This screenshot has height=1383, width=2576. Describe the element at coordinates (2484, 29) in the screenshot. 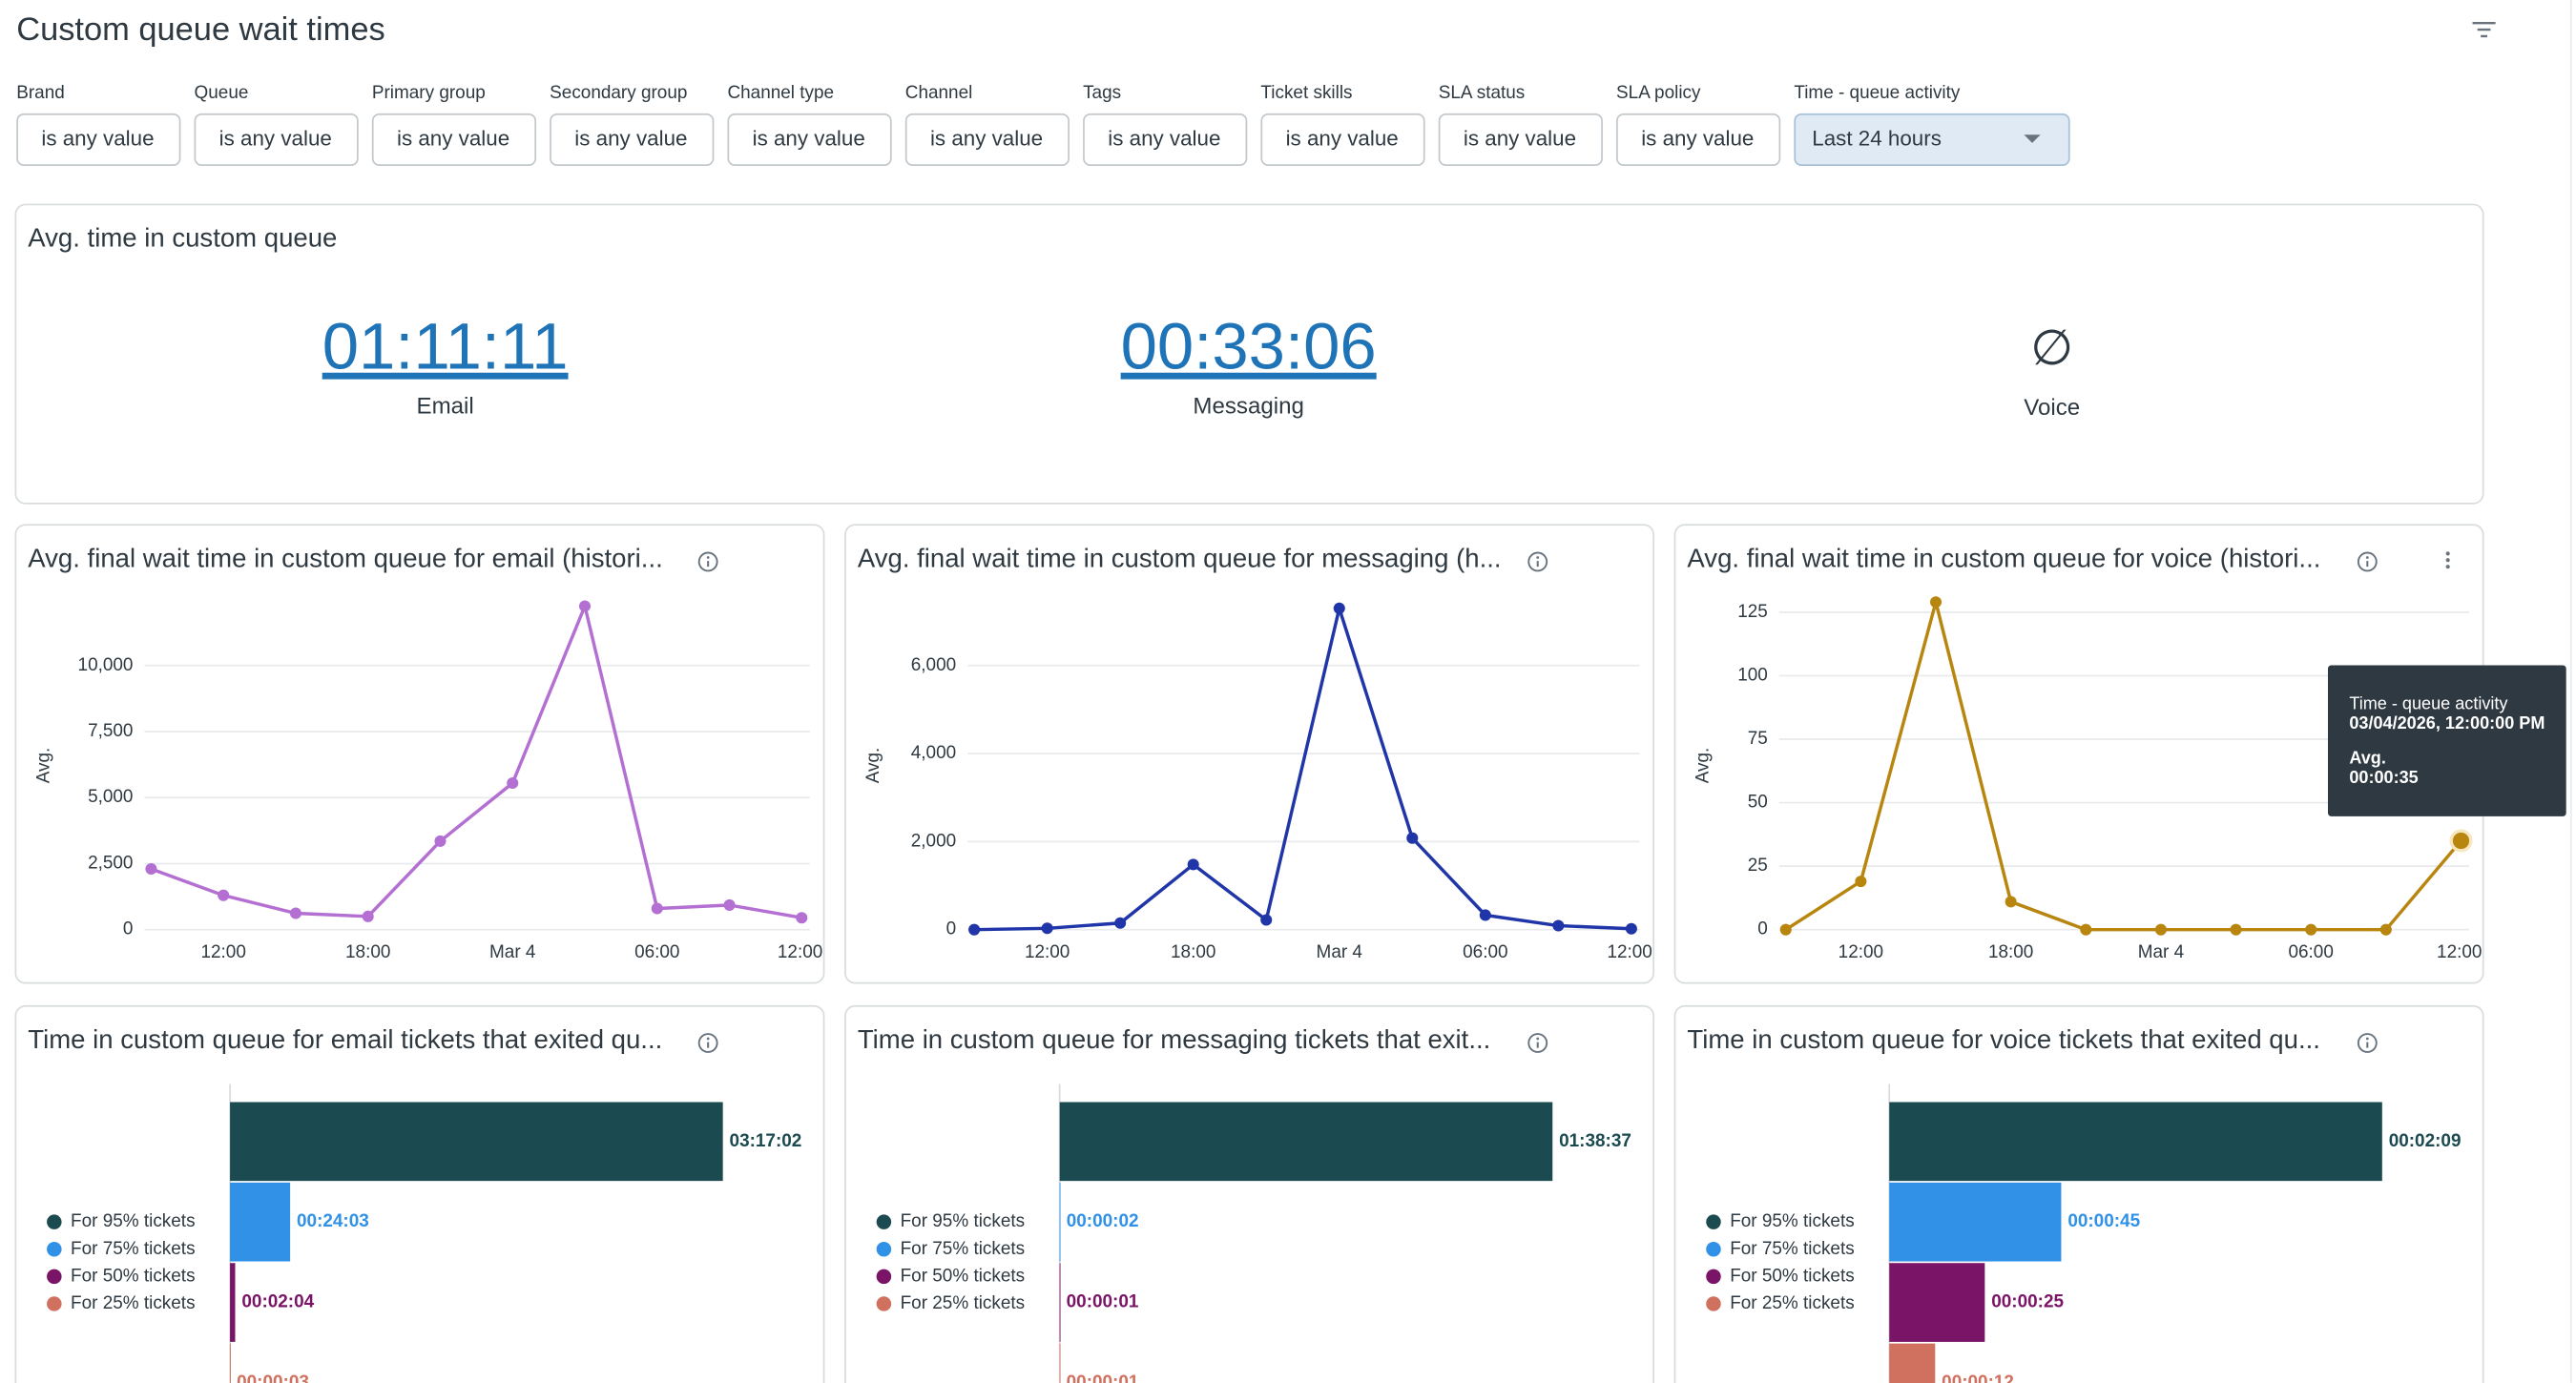

I see `filter-button` at that location.